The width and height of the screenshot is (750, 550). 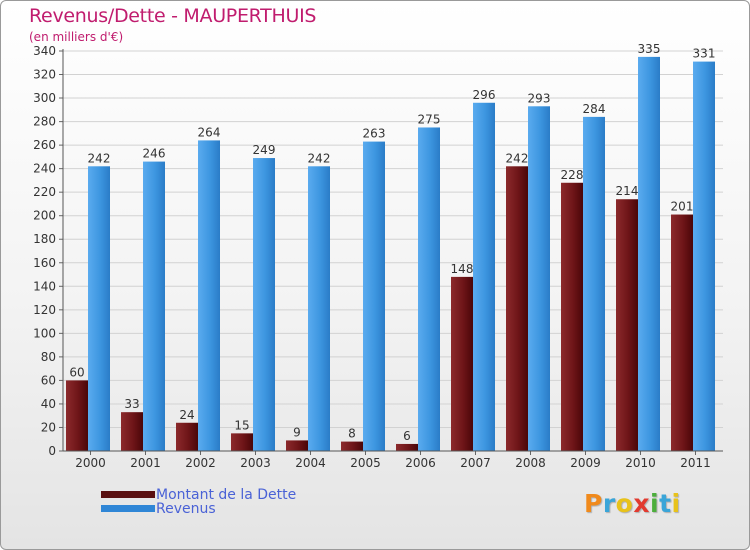 What do you see at coordinates (76, 37) in the screenshot?
I see `chart-subtitle: (en milliers d'€)` at bounding box center [76, 37].